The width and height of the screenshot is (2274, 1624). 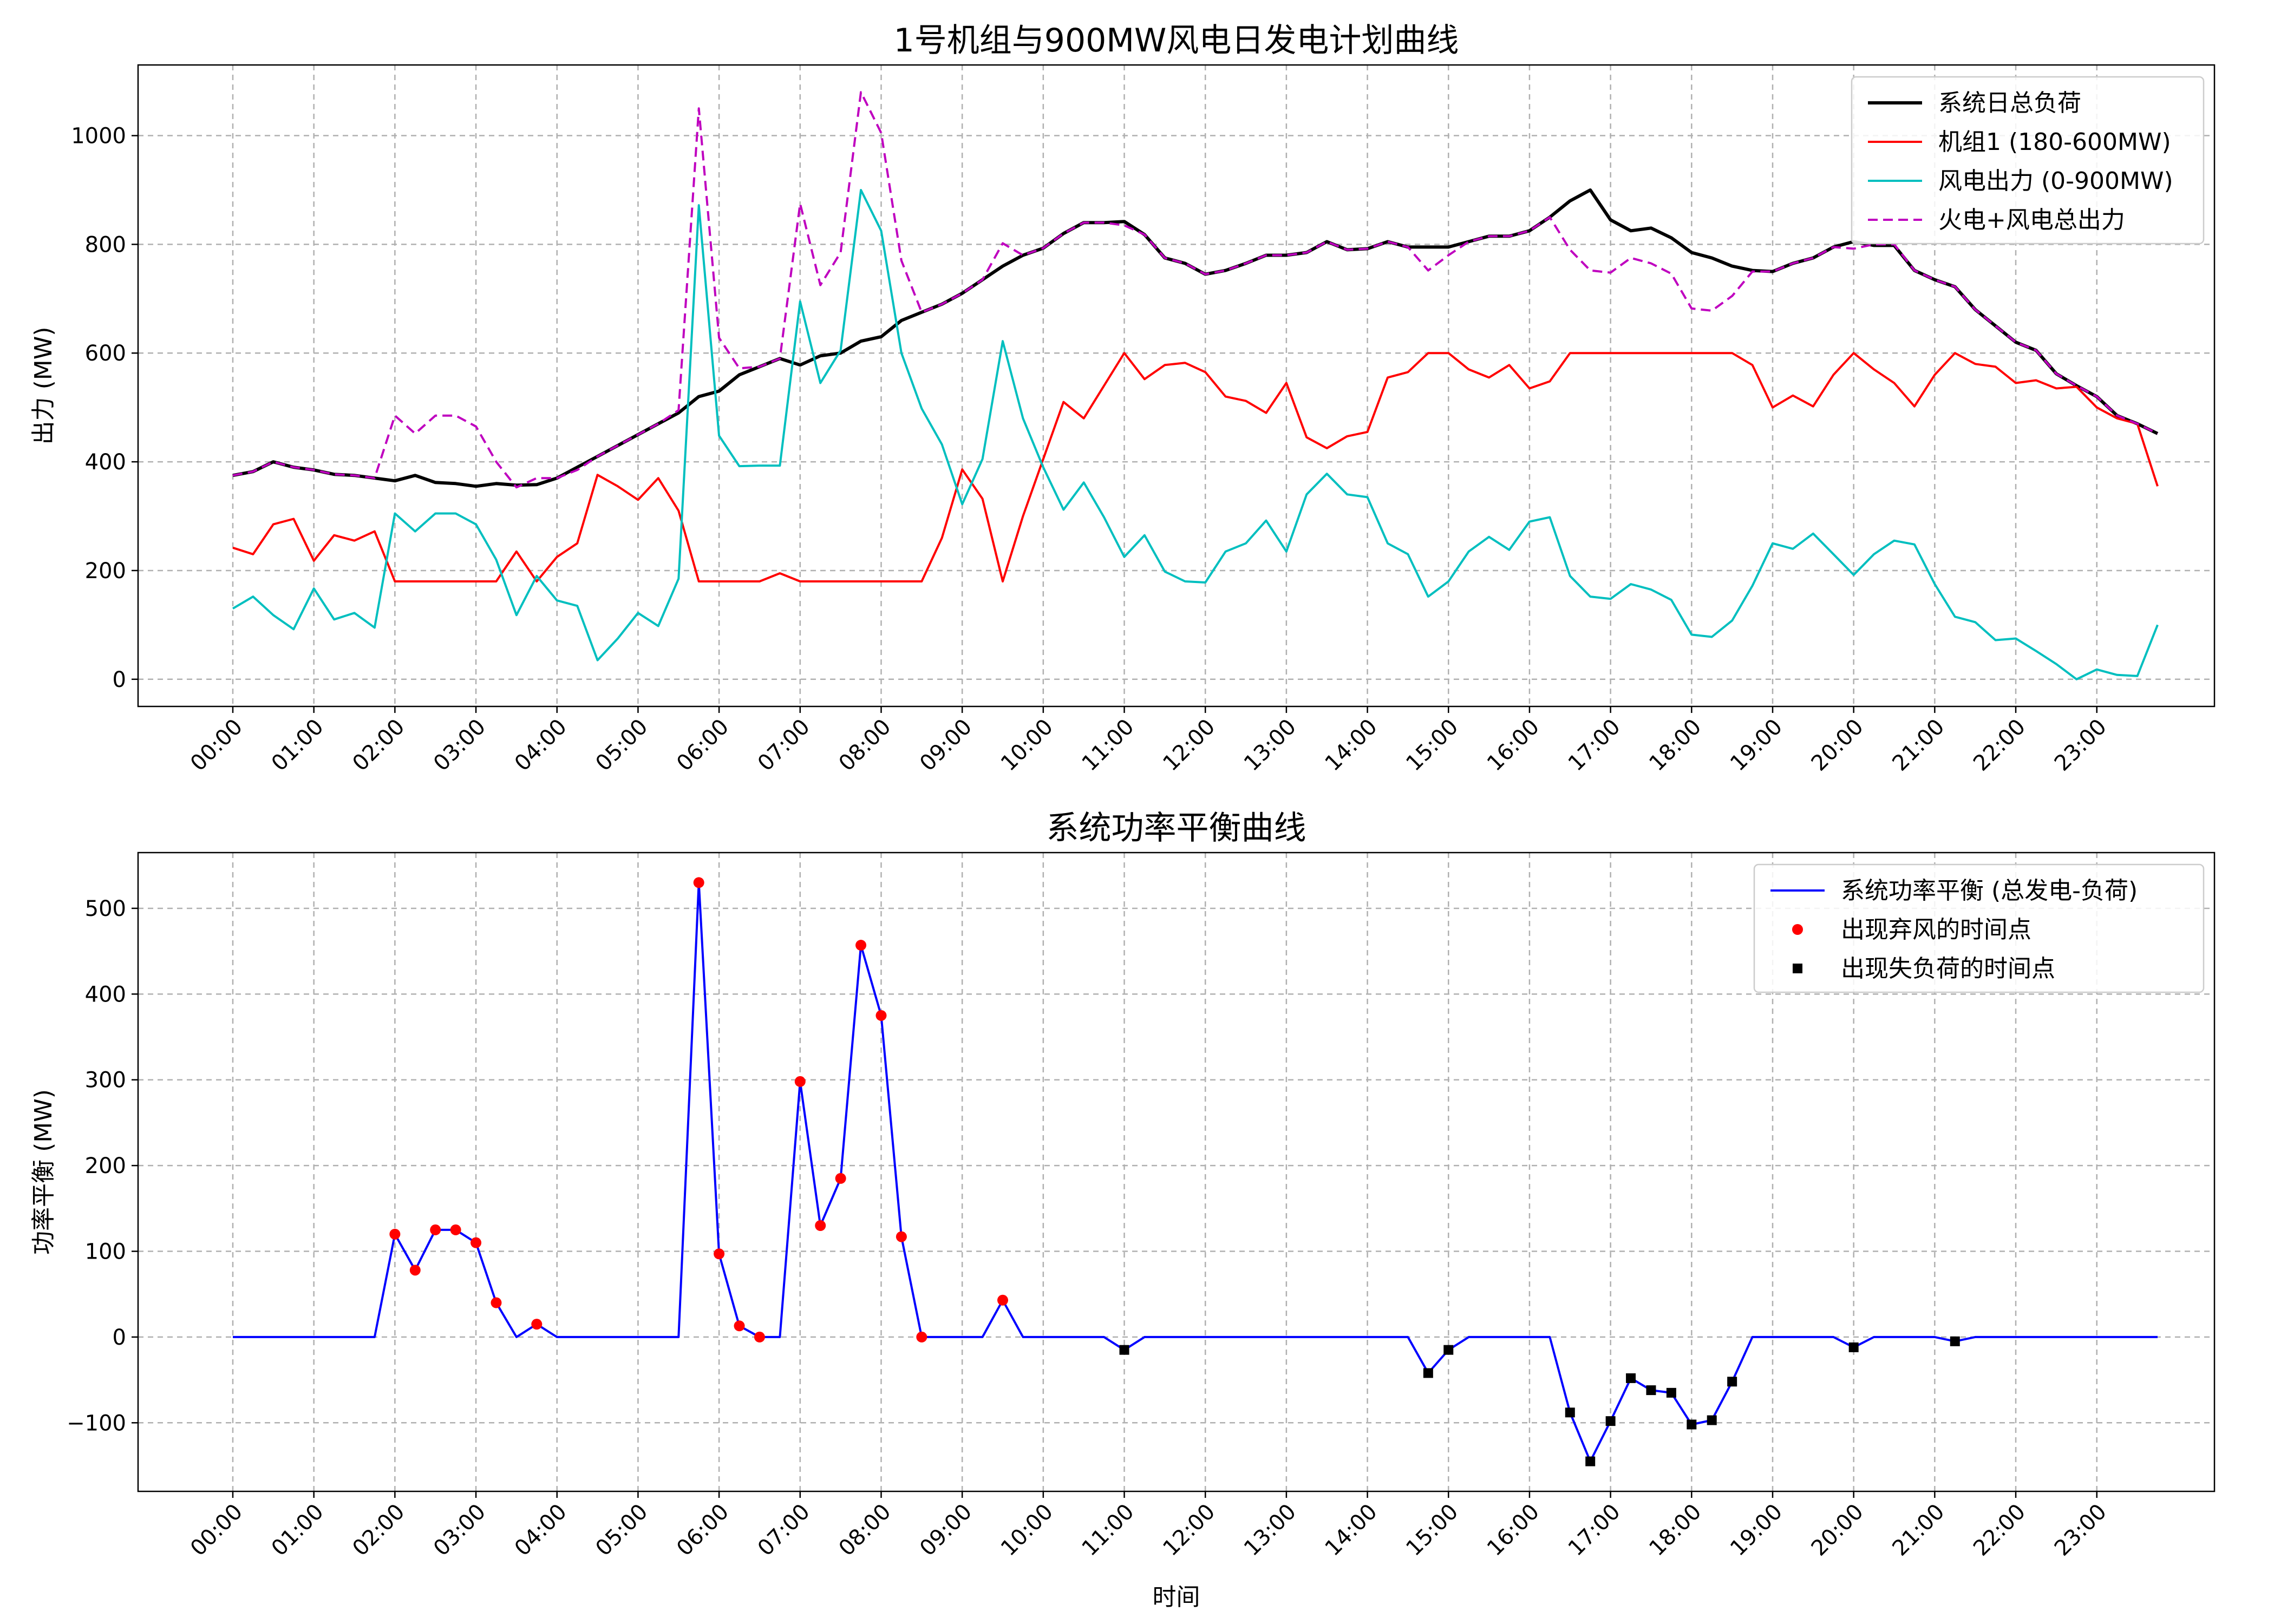 I want to click on legend-label: 机组1 (180-600MW), so click(x=2054, y=142).